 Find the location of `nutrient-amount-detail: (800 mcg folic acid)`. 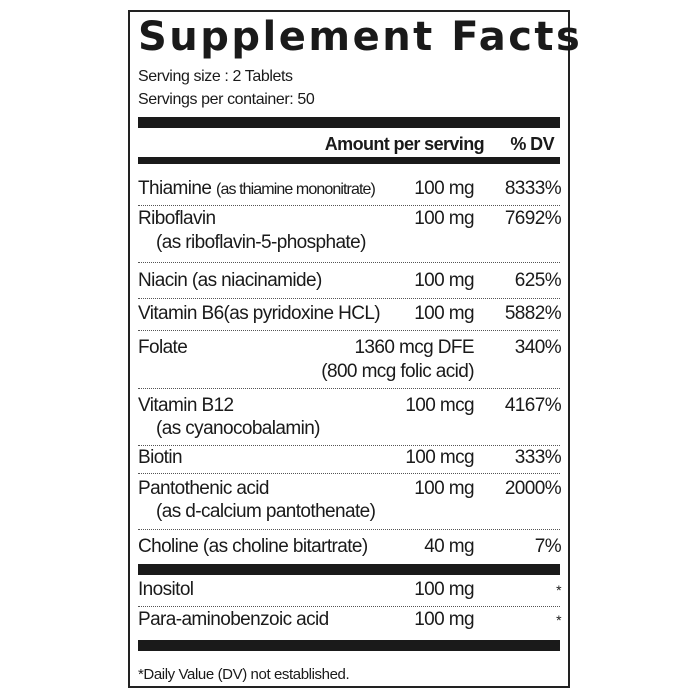

nutrient-amount-detail: (800 mcg folic acid) is located at coordinates (397, 371).